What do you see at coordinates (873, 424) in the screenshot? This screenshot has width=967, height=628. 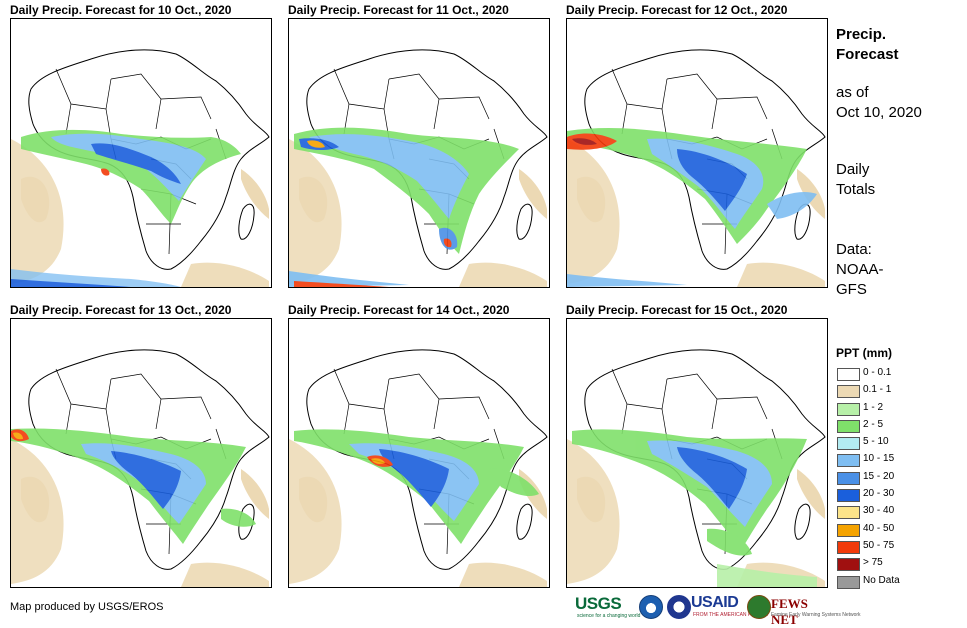 I see `legend-label: 2 - 5` at bounding box center [873, 424].